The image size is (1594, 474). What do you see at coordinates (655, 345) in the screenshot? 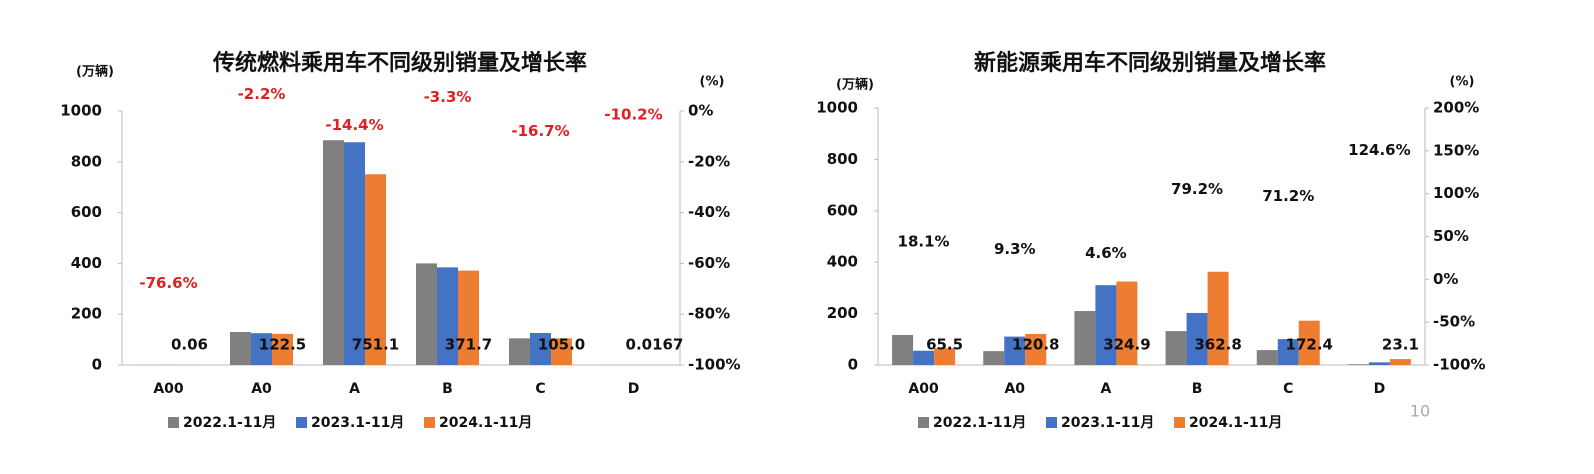
I see `value-label: 0.0167` at bounding box center [655, 345].